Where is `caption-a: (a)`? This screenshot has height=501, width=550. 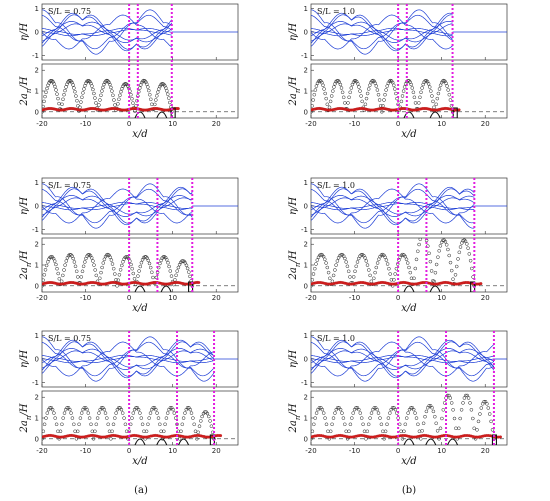
caption-a: (a) is located at coordinates (141, 490).